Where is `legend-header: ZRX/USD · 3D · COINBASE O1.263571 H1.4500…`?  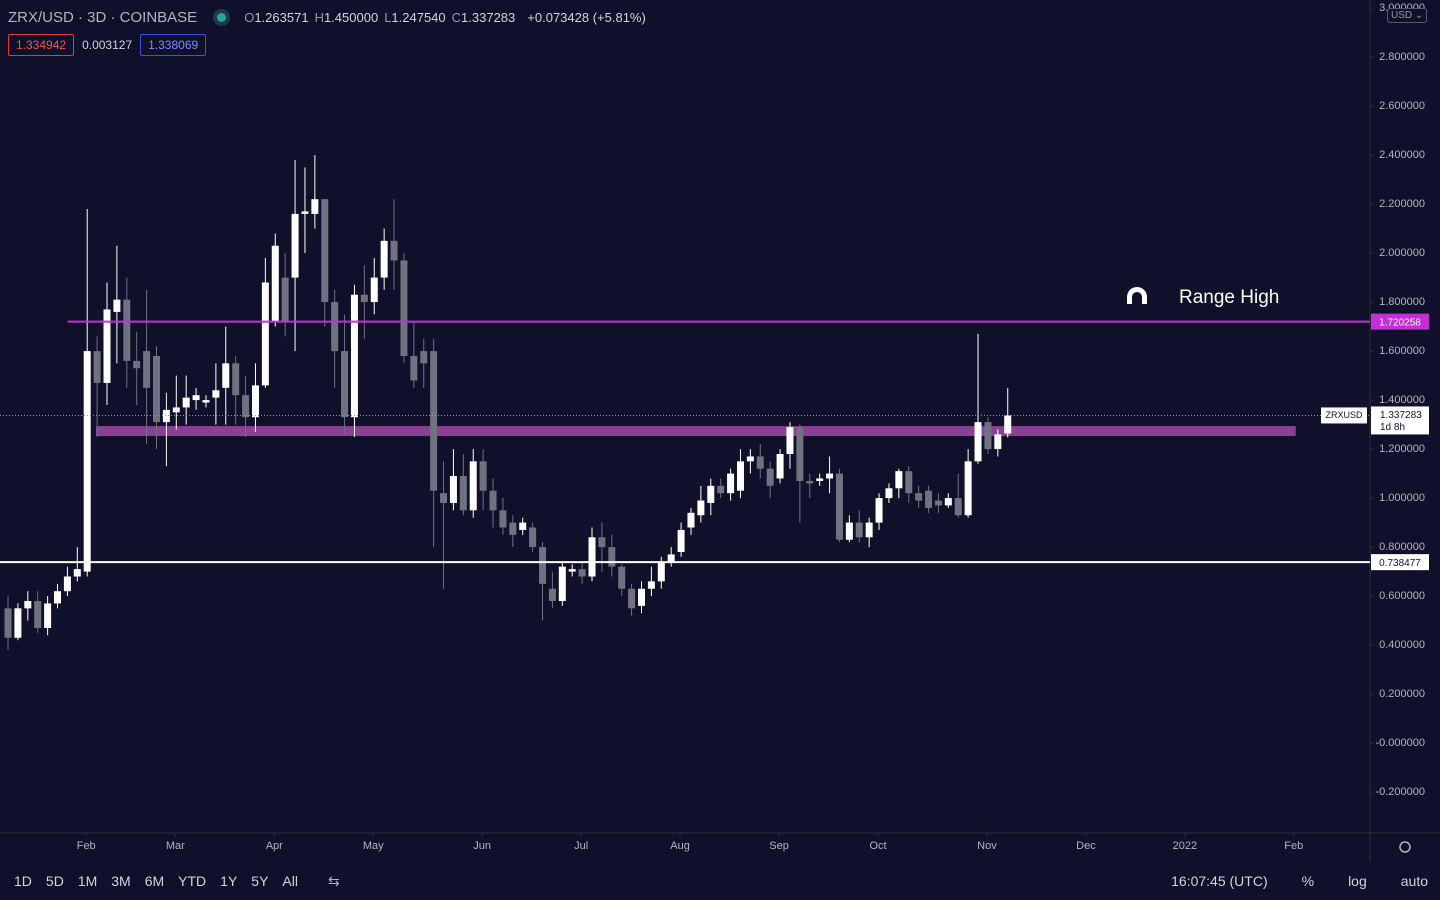 legend-header: ZRX/USD · 3D · COINBASE O1.263571 H1.4500… is located at coordinates (323, 17).